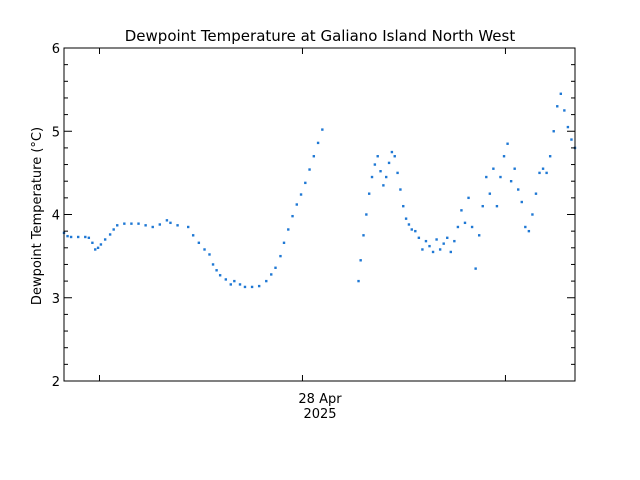  I want to click on y-tick-label-2: 4, so click(56, 216).